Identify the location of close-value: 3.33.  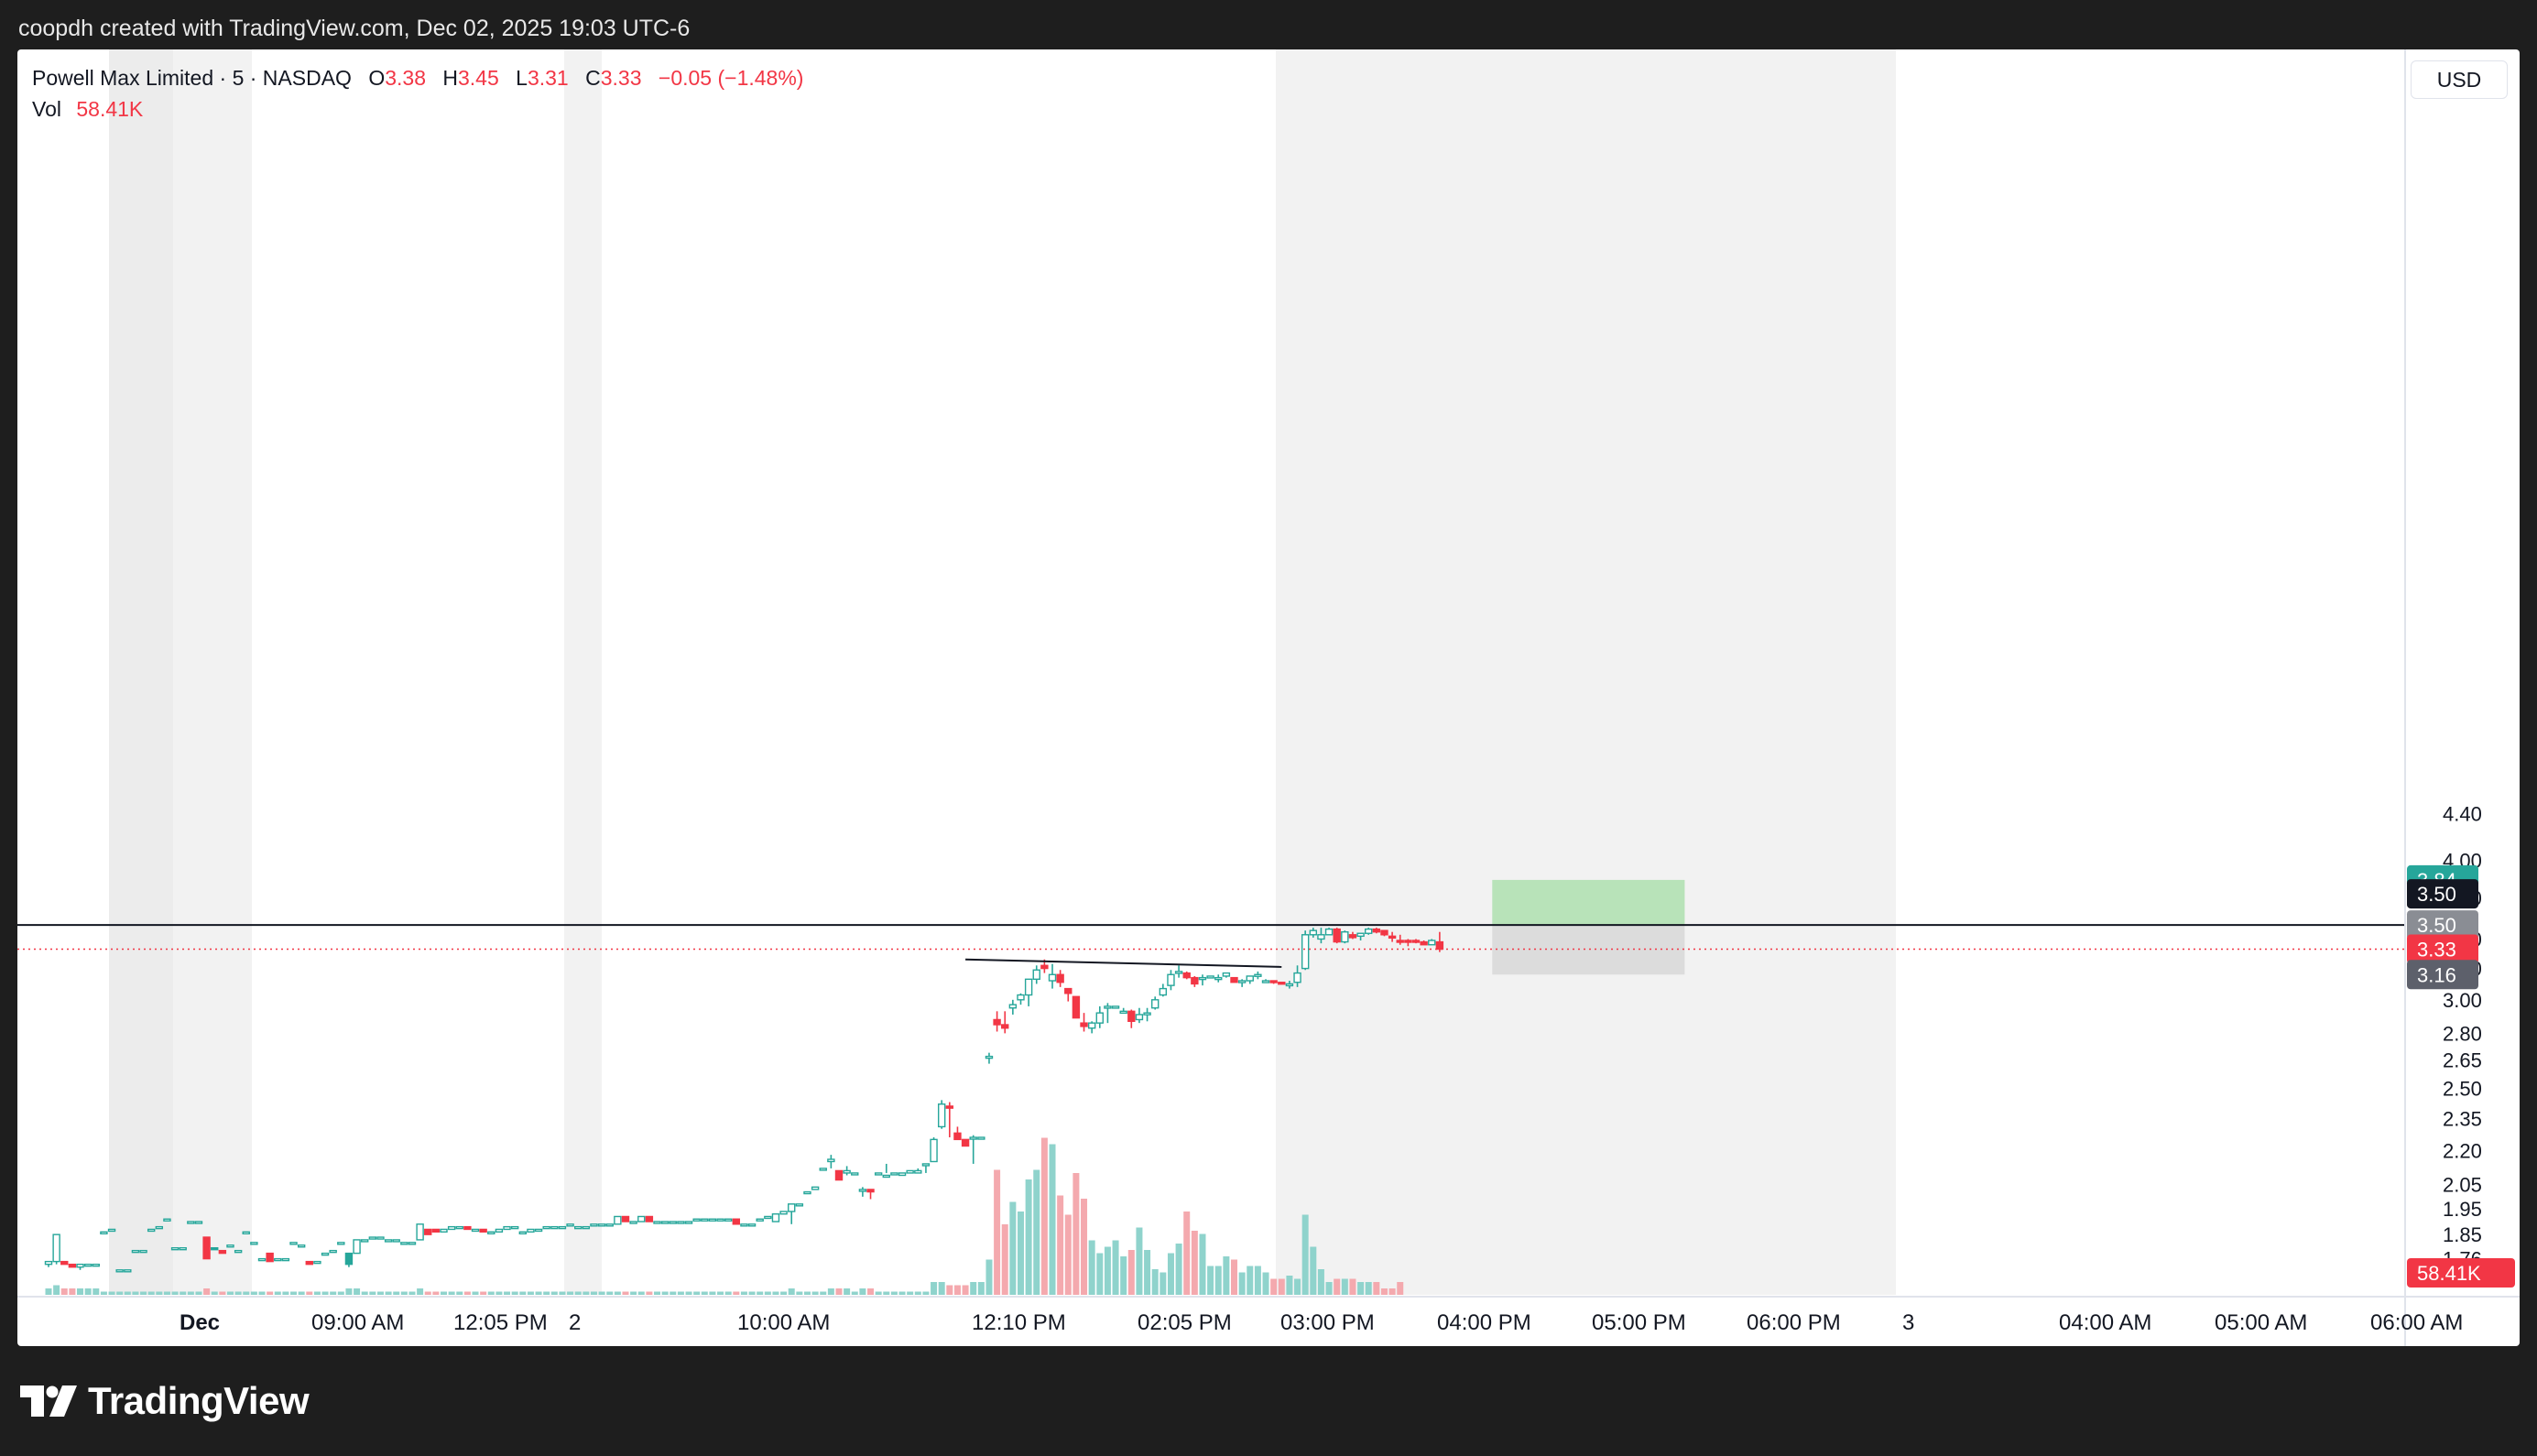
(621, 78).